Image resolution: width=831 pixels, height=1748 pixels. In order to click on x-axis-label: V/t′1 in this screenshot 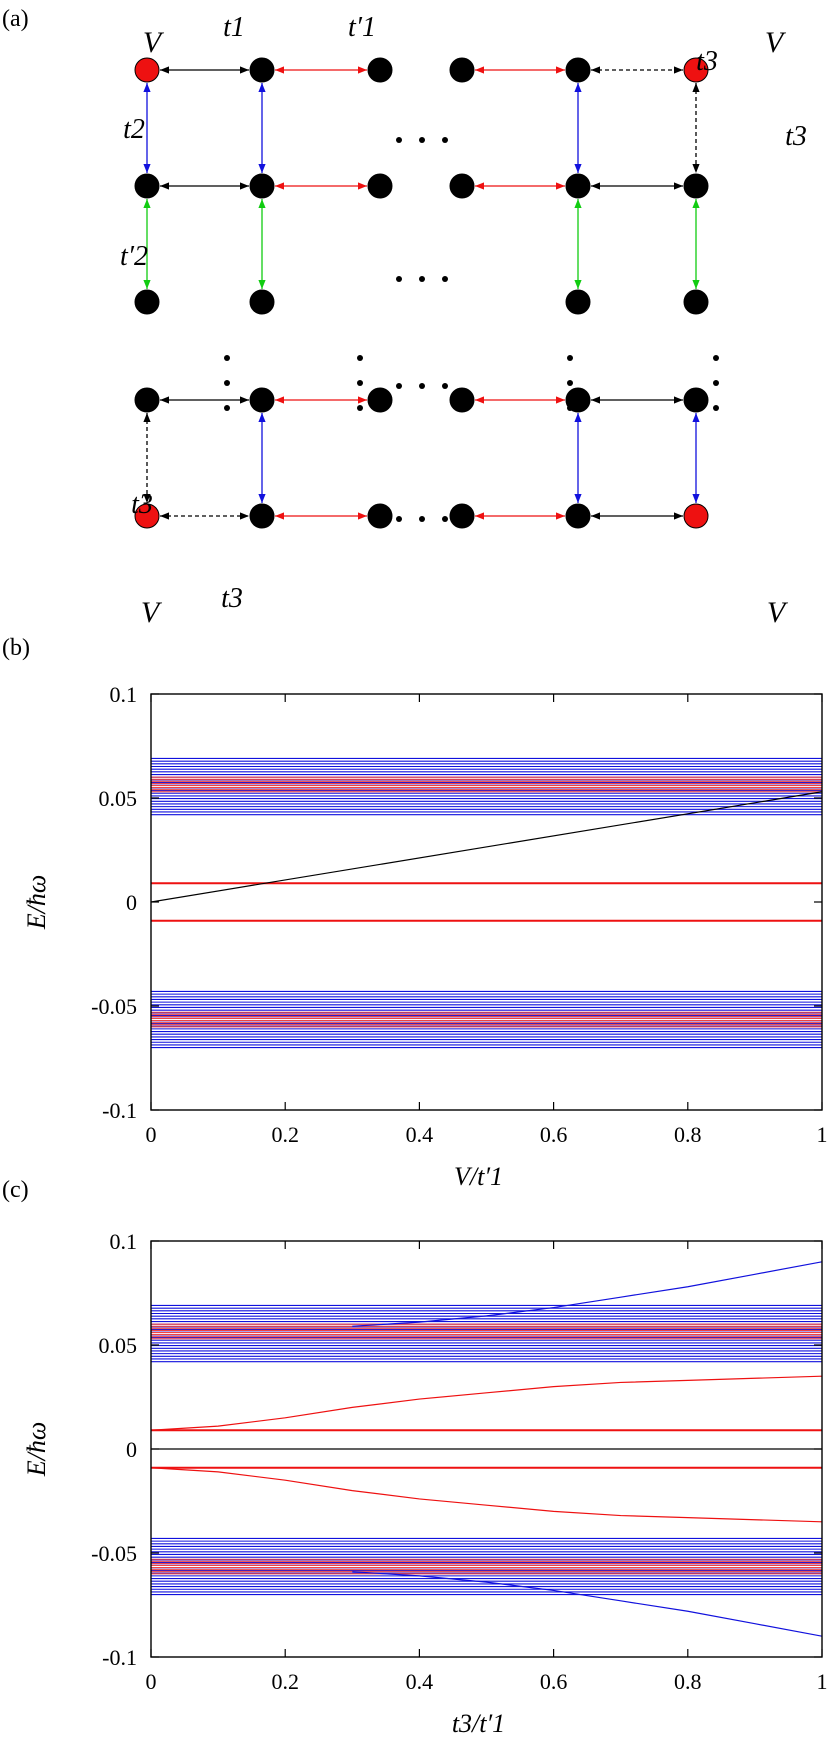, I will do `click(478, 1176)`.